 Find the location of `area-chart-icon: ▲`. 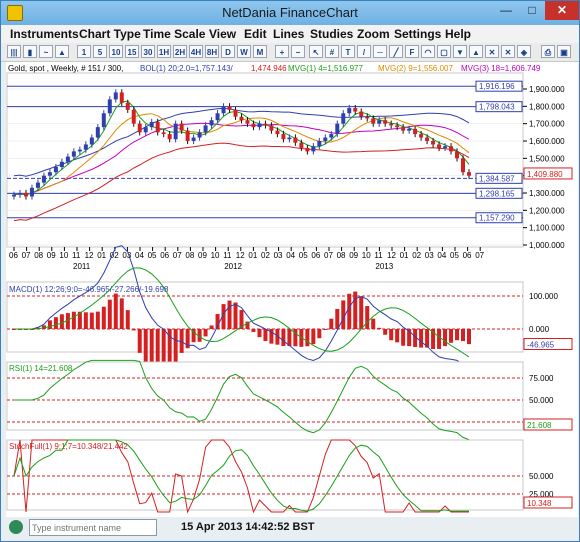

area-chart-icon: ▲ is located at coordinates (62, 51).